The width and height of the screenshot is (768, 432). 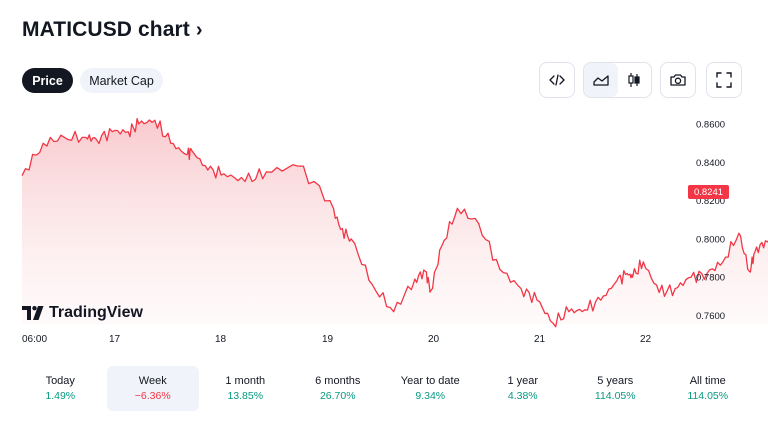 I want to click on page-title: MATICUSD chart, so click(x=106, y=29).